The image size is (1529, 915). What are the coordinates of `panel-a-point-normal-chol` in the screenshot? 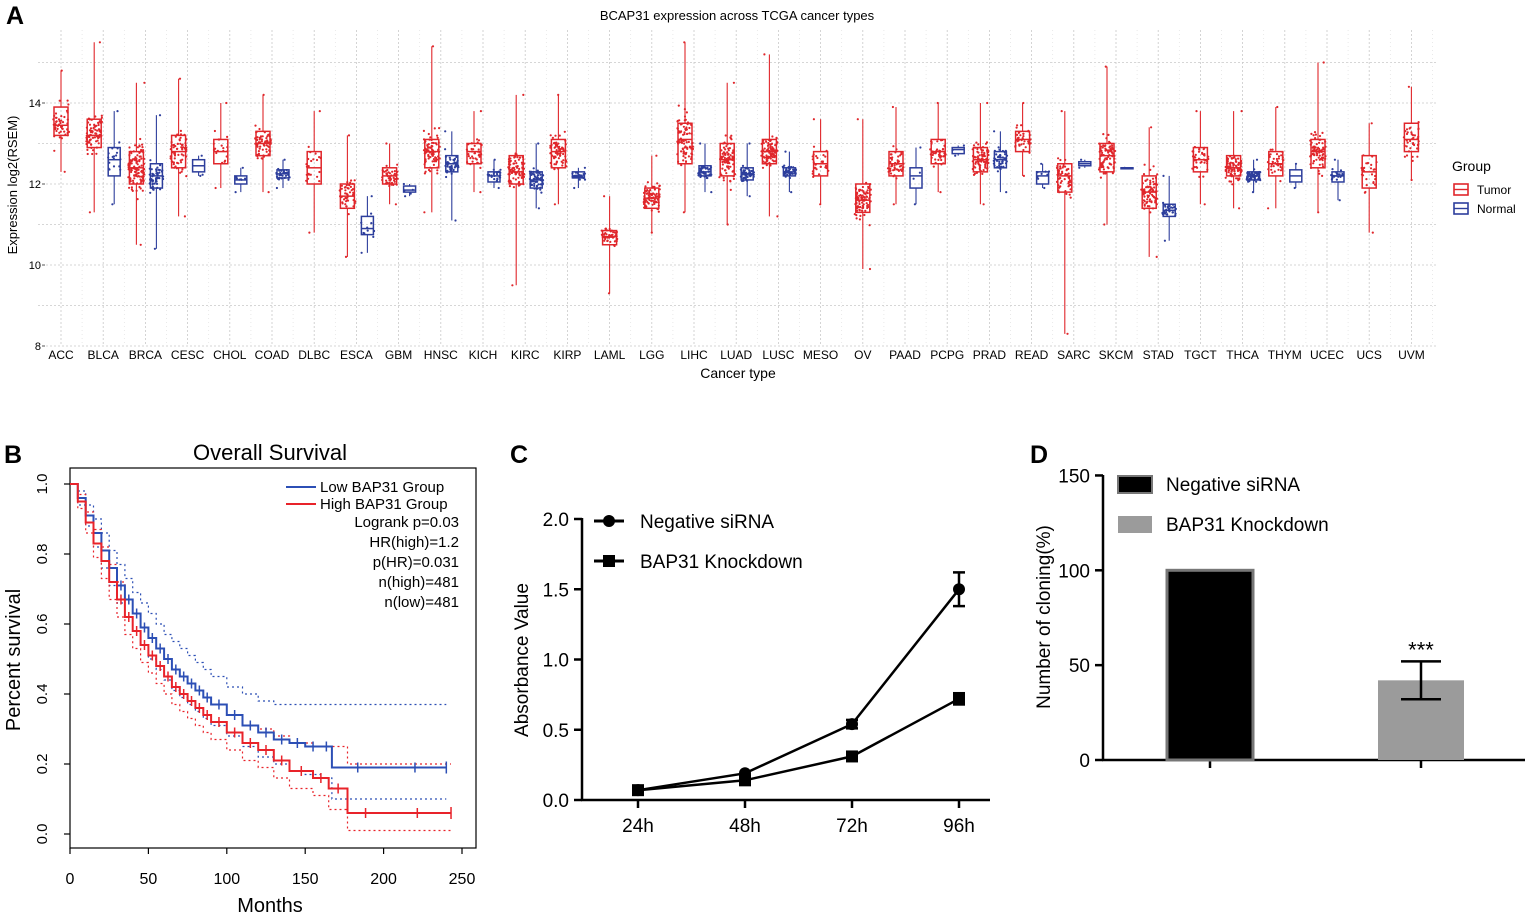 It's located at (236, 178).